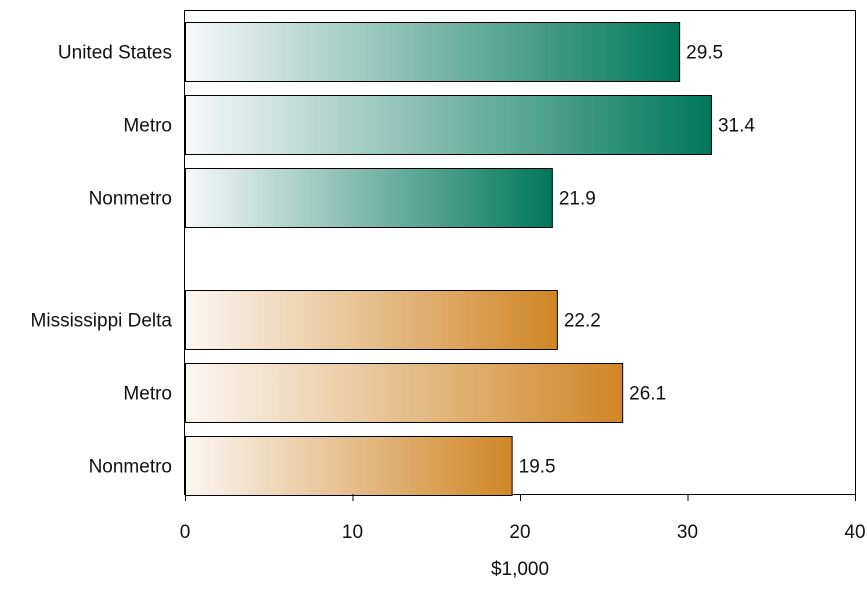  Describe the element at coordinates (687, 532) in the screenshot. I see `x-tick-label: 30` at that location.